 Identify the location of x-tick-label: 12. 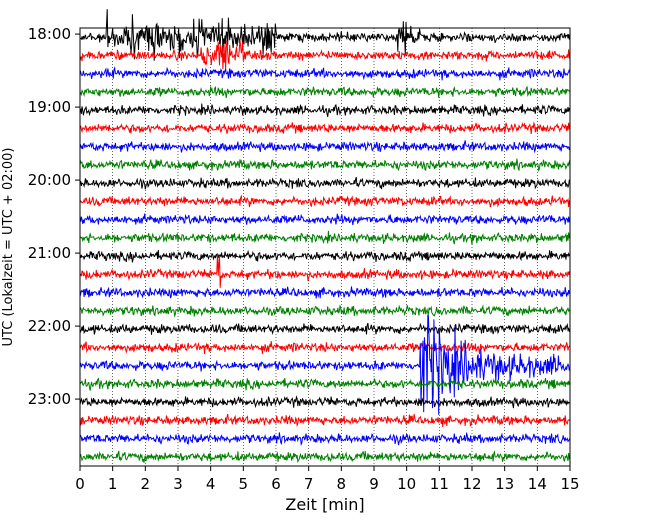
(471, 484).